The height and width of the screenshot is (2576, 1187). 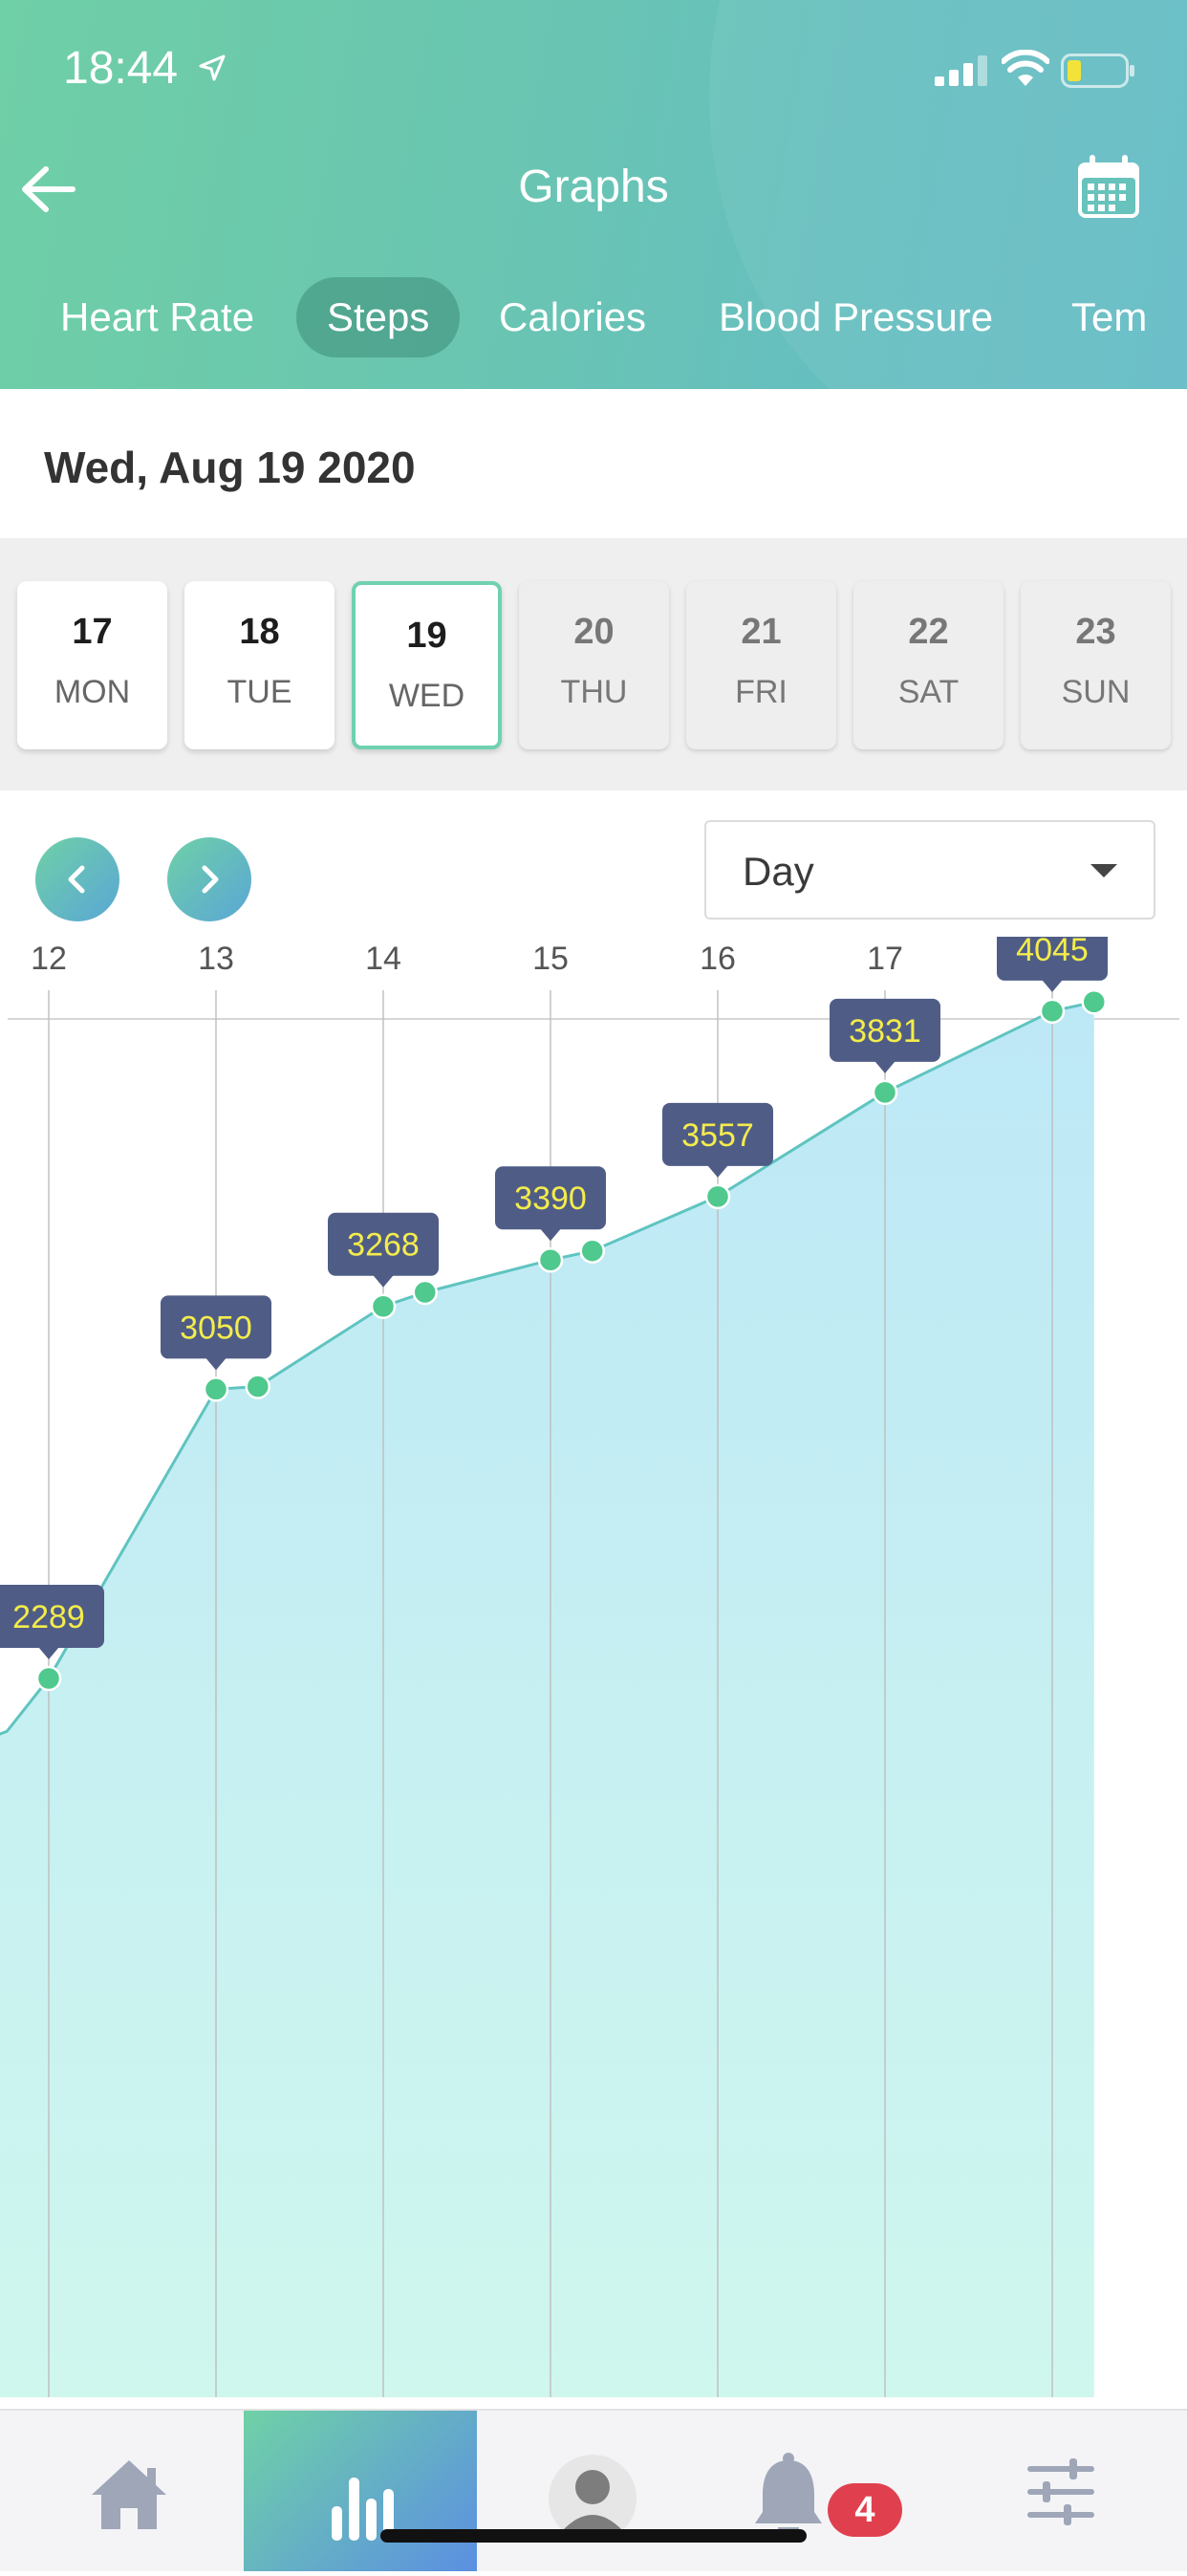 I want to click on range-dropdown-value: Day, so click(x=778, y=871).